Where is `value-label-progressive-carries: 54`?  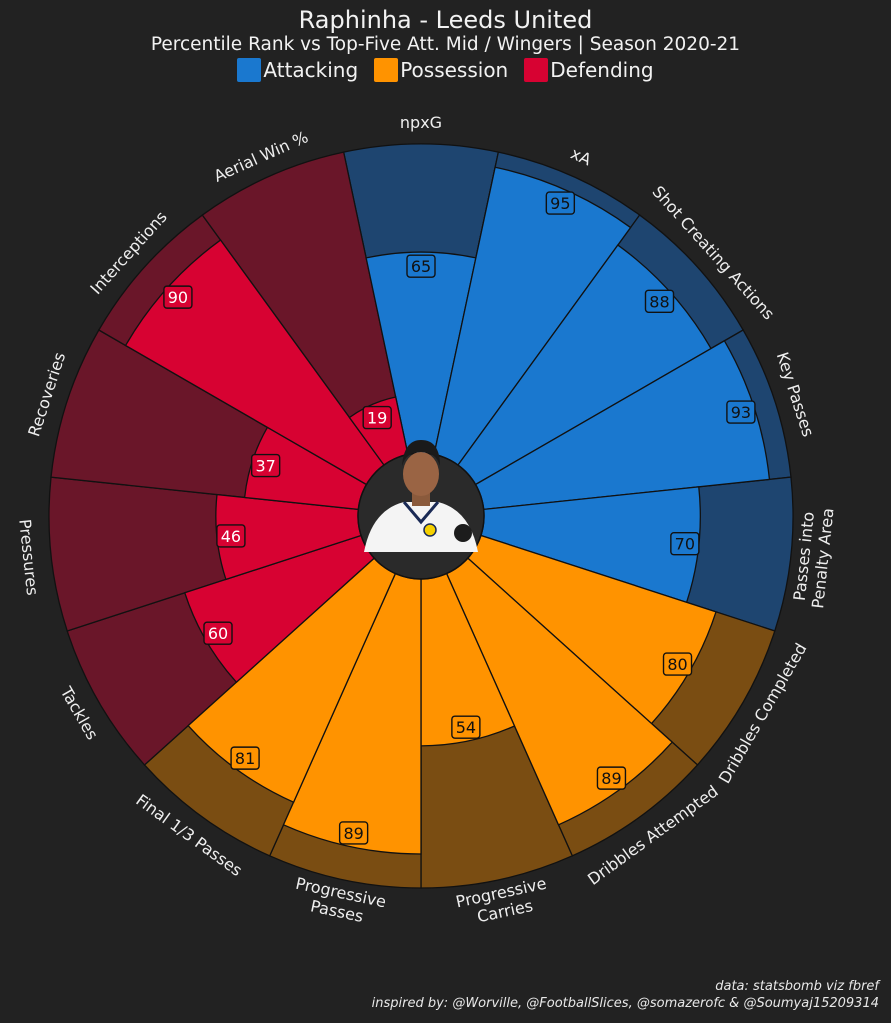
value-label-progressive-carries: 54 is located at coordinates (466, 727).